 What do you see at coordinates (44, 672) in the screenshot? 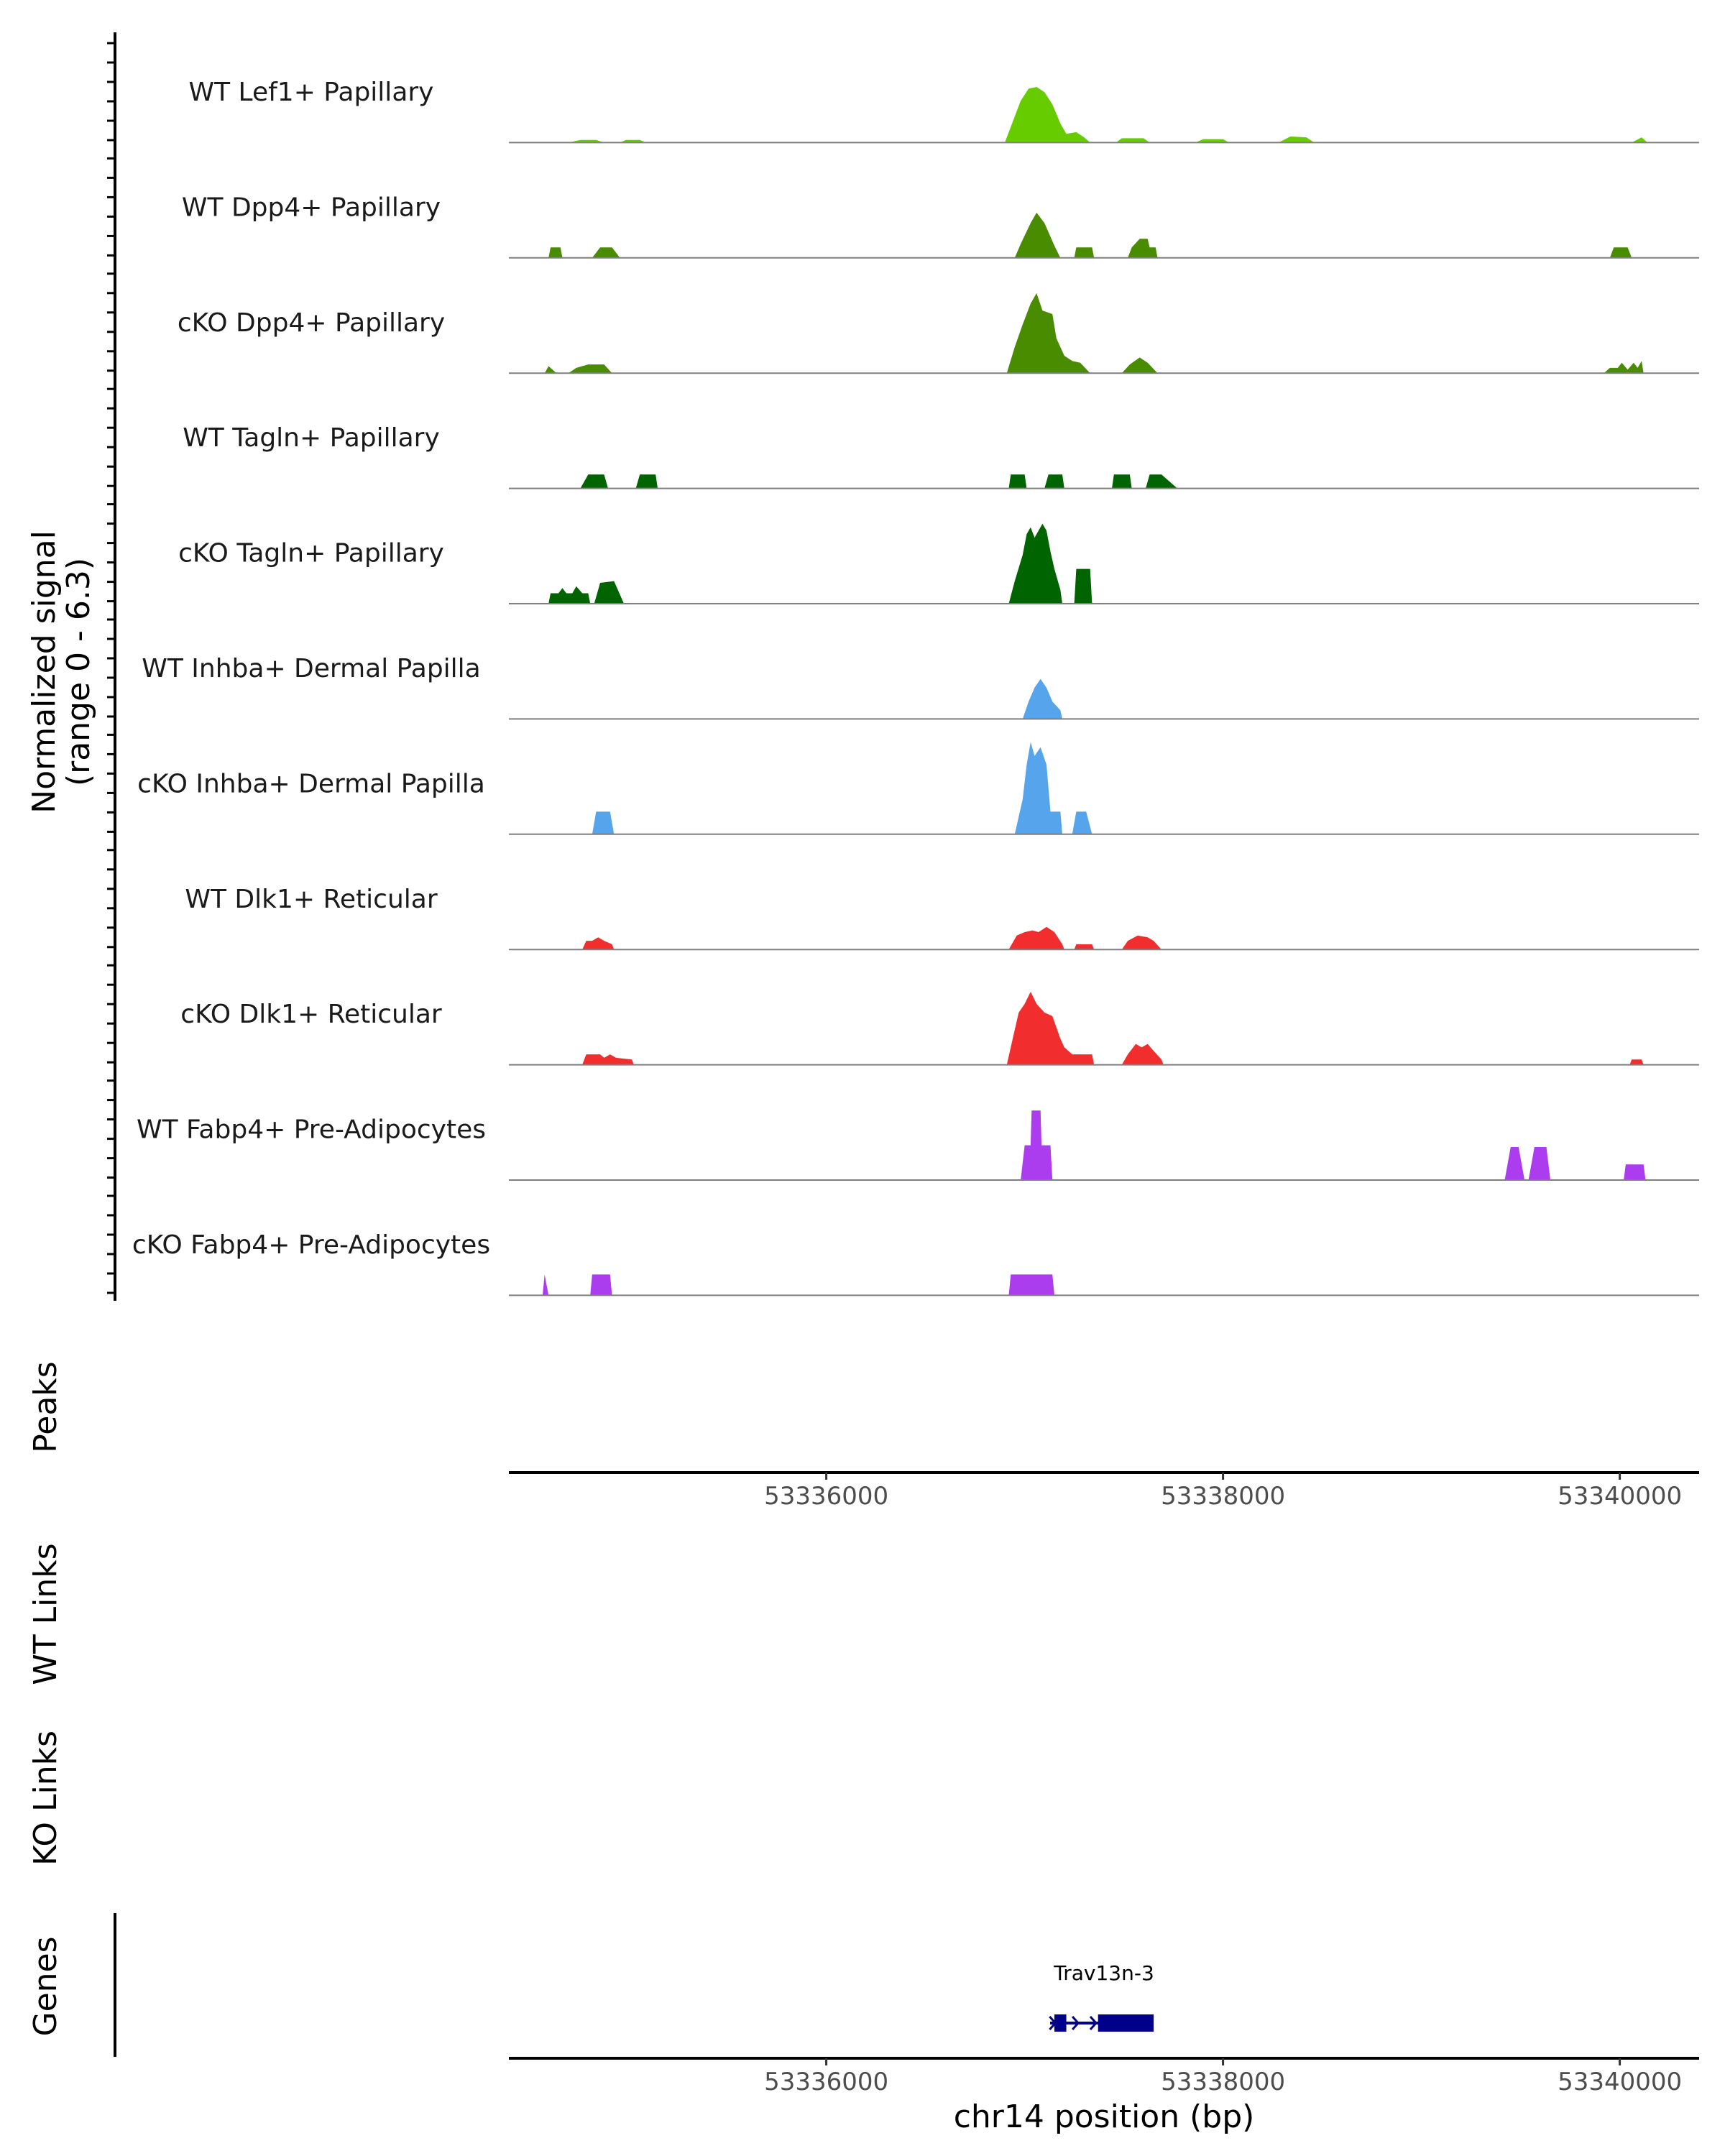
I see `signal-ylabel-line1: Normalized signal` at bounding box center [44, 672].